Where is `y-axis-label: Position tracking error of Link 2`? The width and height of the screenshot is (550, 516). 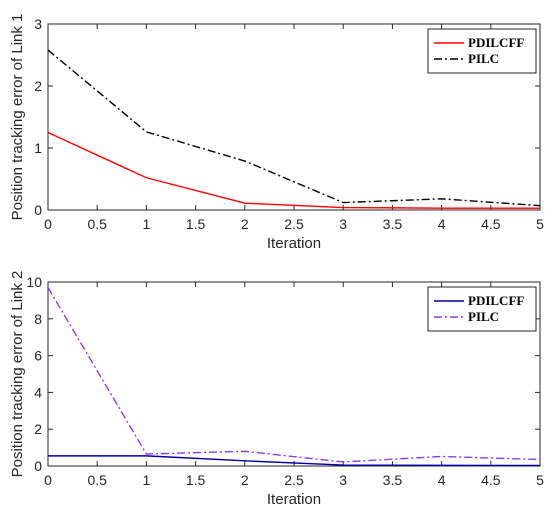 y-axis-label: Position tracking error of Link 2 is located at coordinates (17, 374).